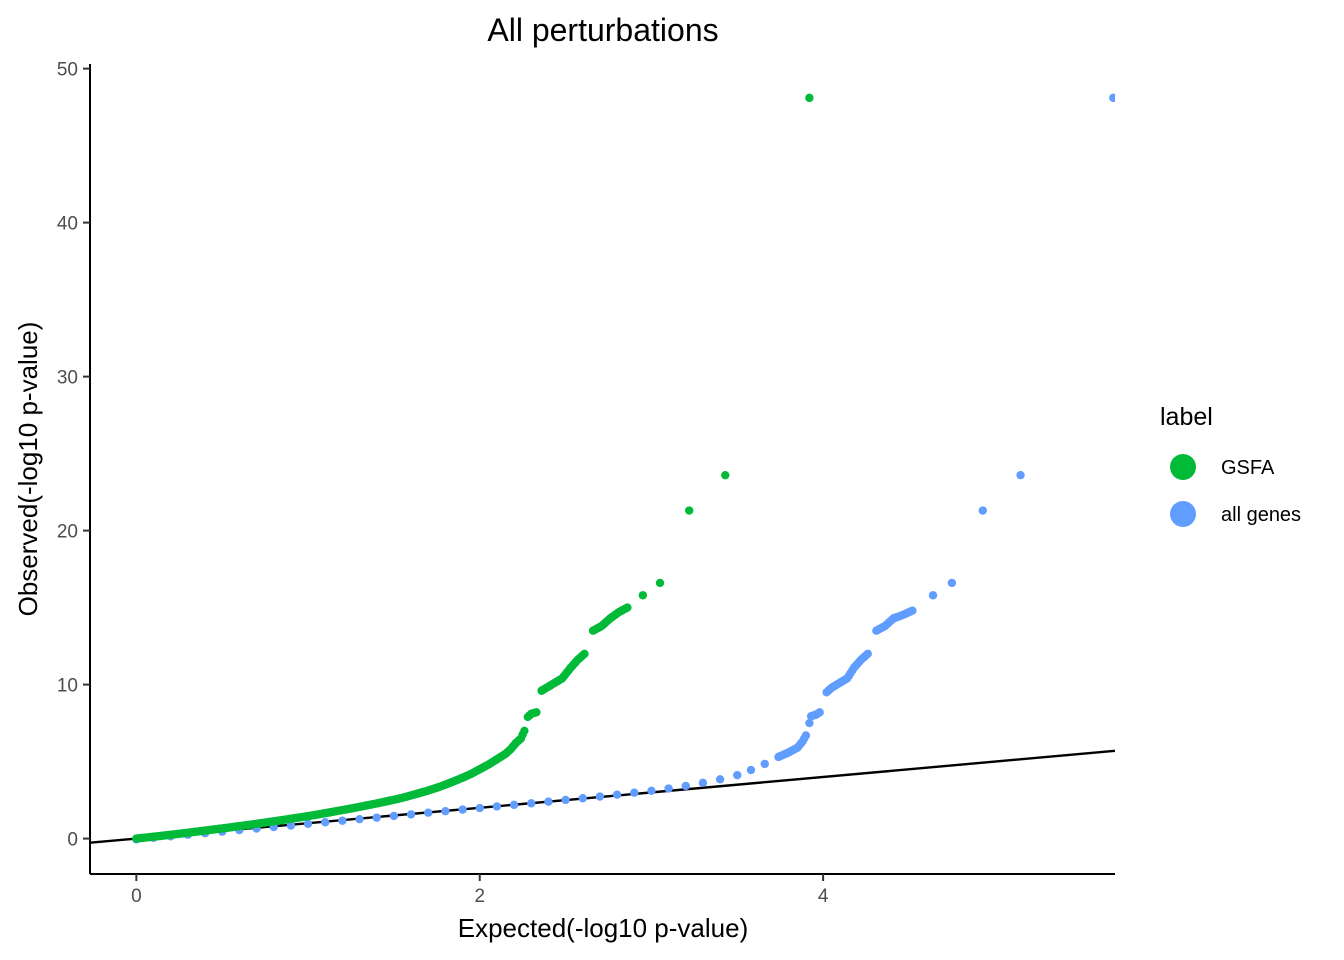 The height and width of the screenshot is (960, 1344). I want to click on y-tick-label: 20, so click(67, 532).